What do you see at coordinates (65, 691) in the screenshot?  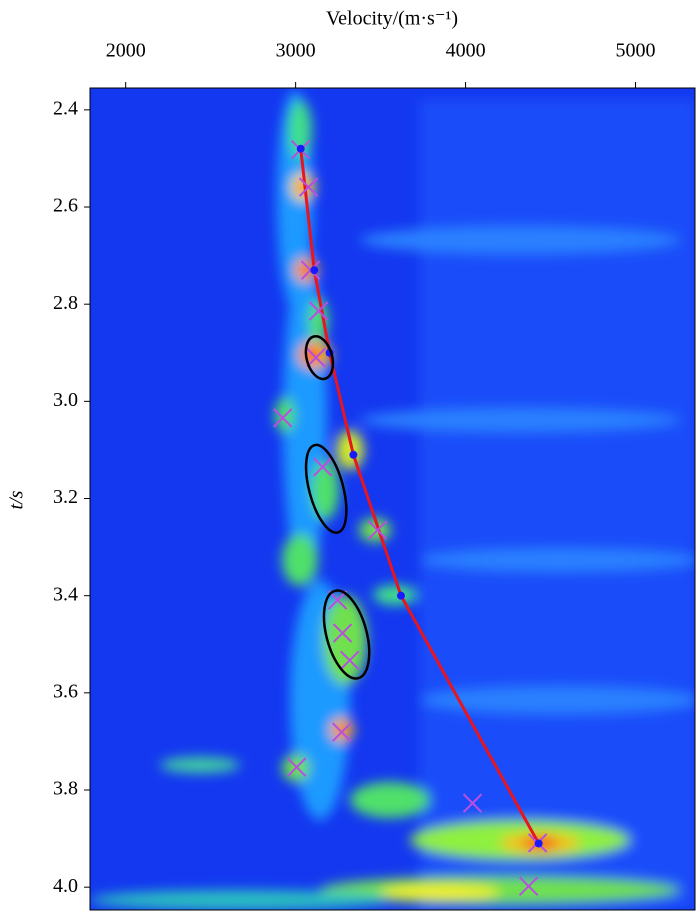 I see `y-tick-label: 3.6` at bounding box center [65, 691].